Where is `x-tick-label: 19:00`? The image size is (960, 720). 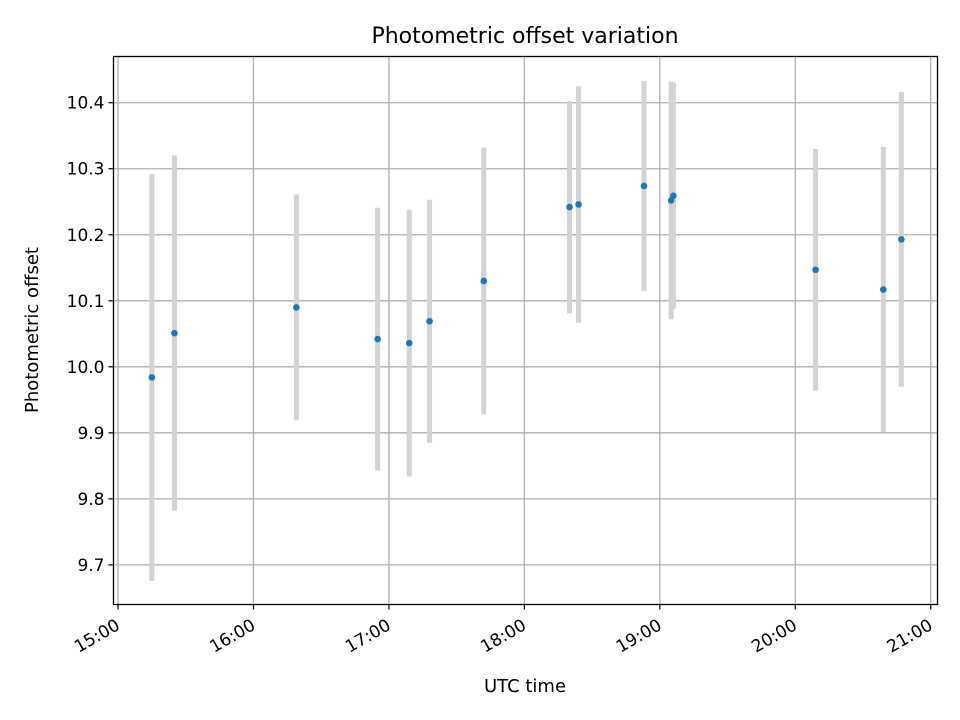
x-tick-label: 19:00 is located at coordinates (639, 637).